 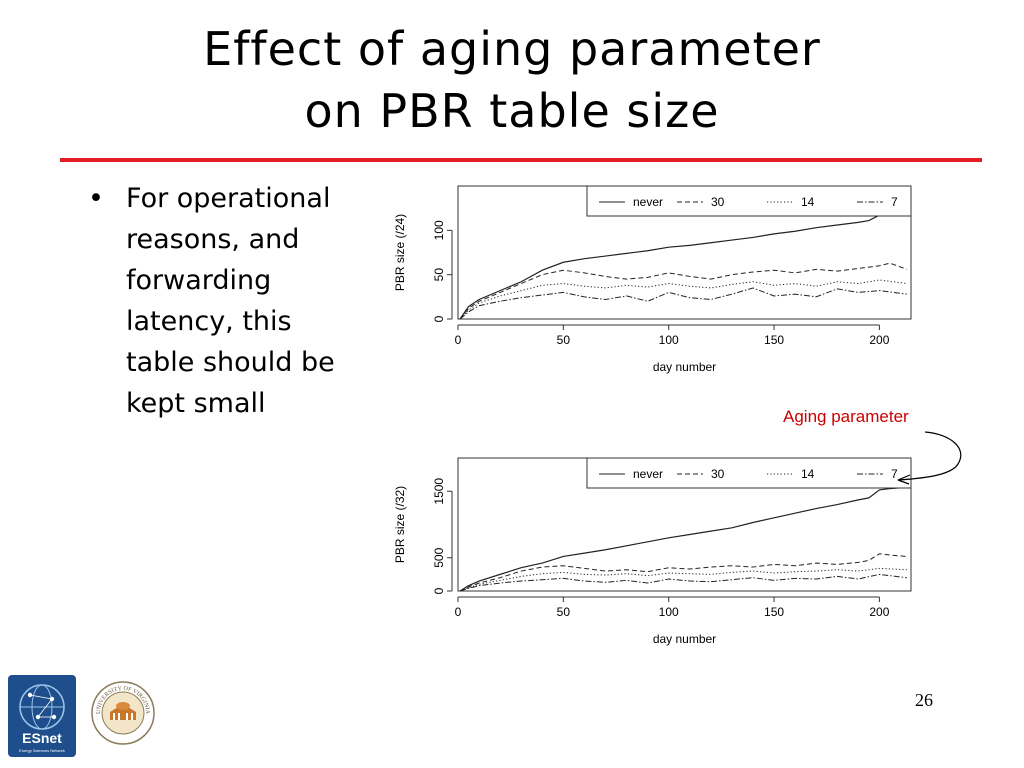 I want to click on y-axis-label: PBR size (/24), so click(x=400, y=252).